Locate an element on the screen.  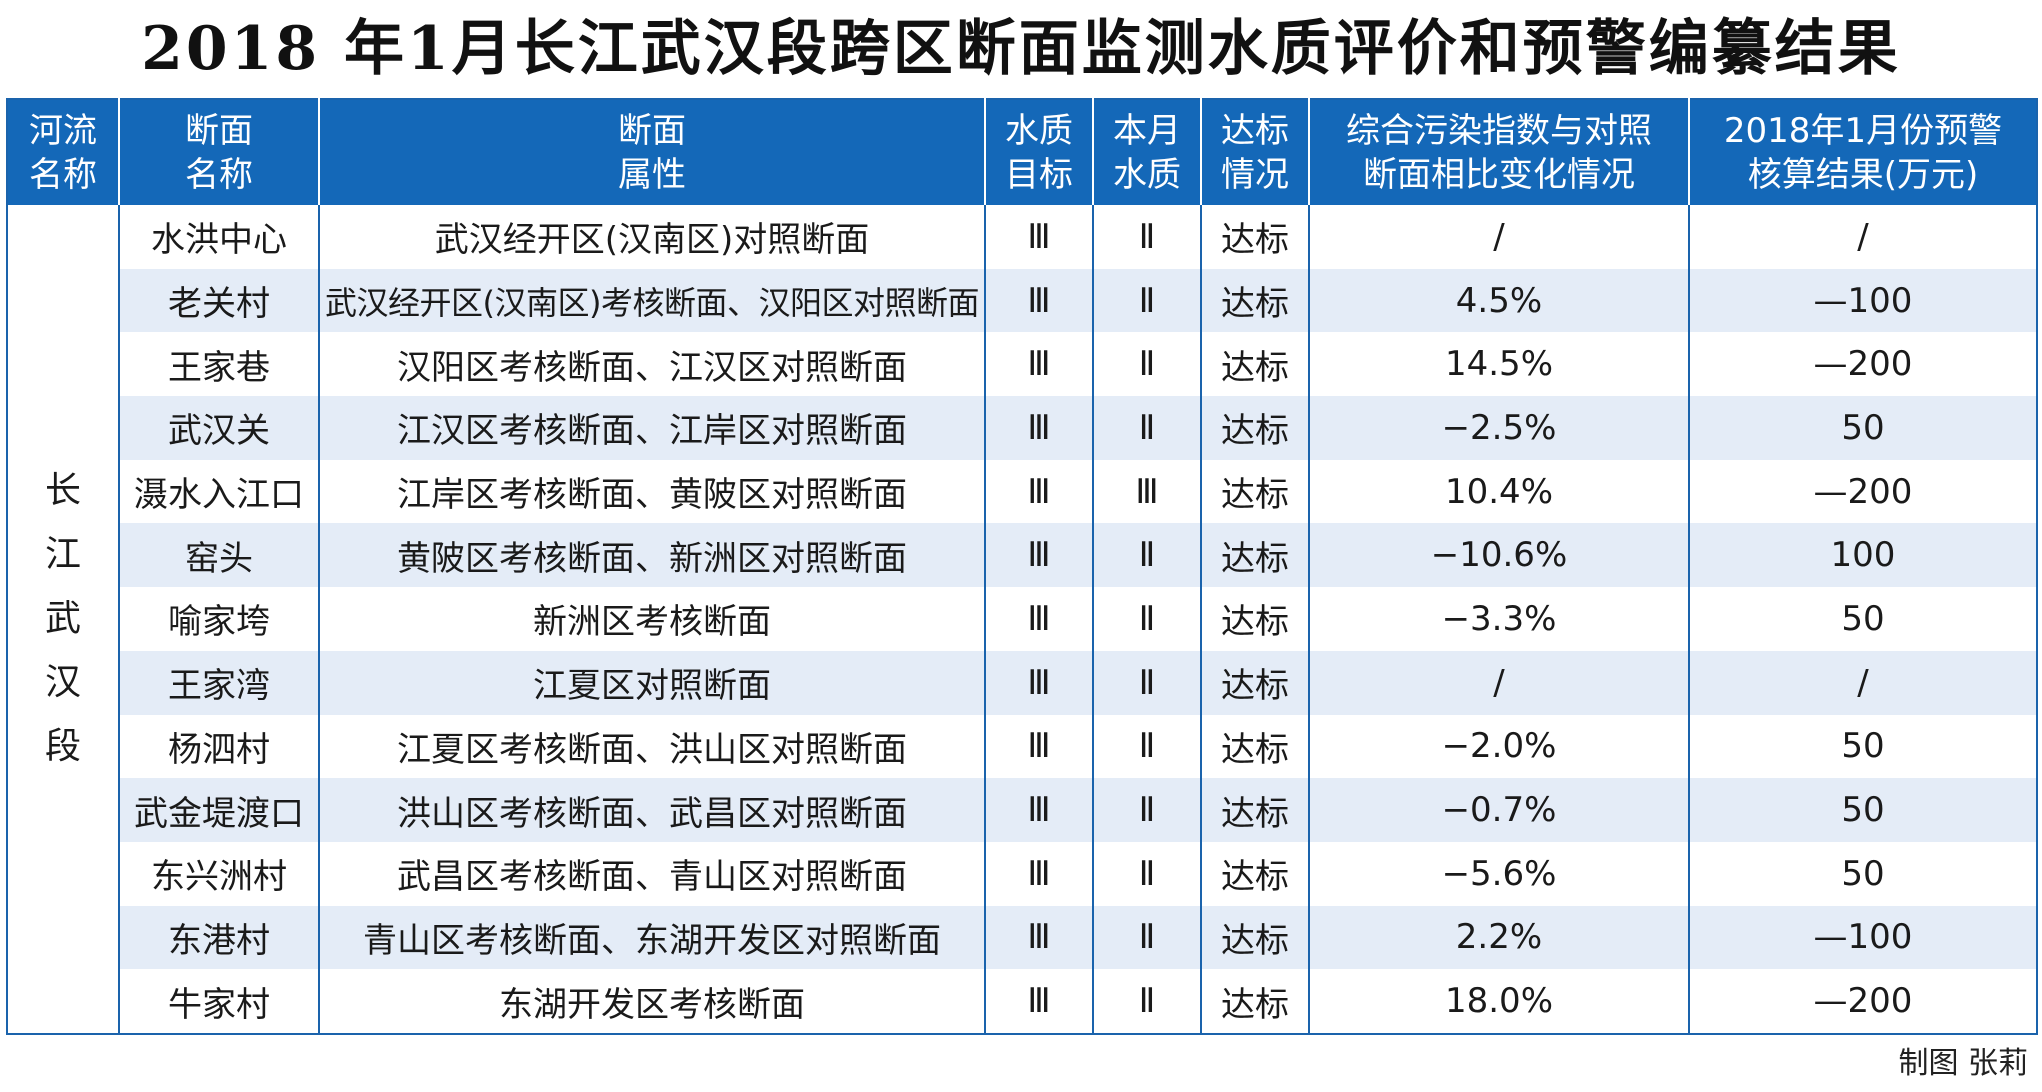
pollution-change-cell: −2.0% is located at coordinates (1498, 746).